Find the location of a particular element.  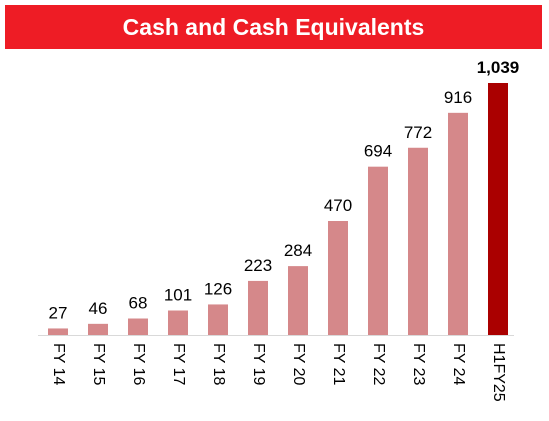

data-label: 101 is located at coordinates (178, 295).